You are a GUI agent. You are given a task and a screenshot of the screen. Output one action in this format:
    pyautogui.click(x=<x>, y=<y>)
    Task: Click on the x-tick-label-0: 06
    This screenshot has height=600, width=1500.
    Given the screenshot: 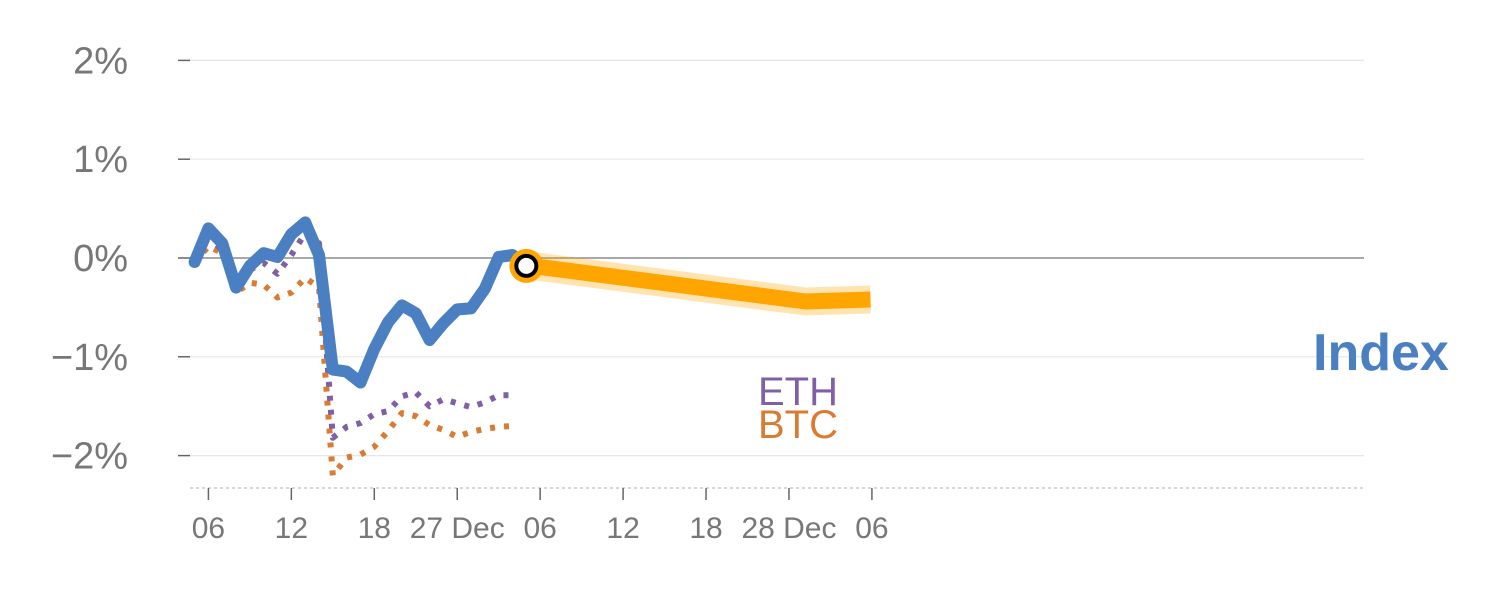 What is the action you would take?
    pyautogui.click(x=208, y=528)
    